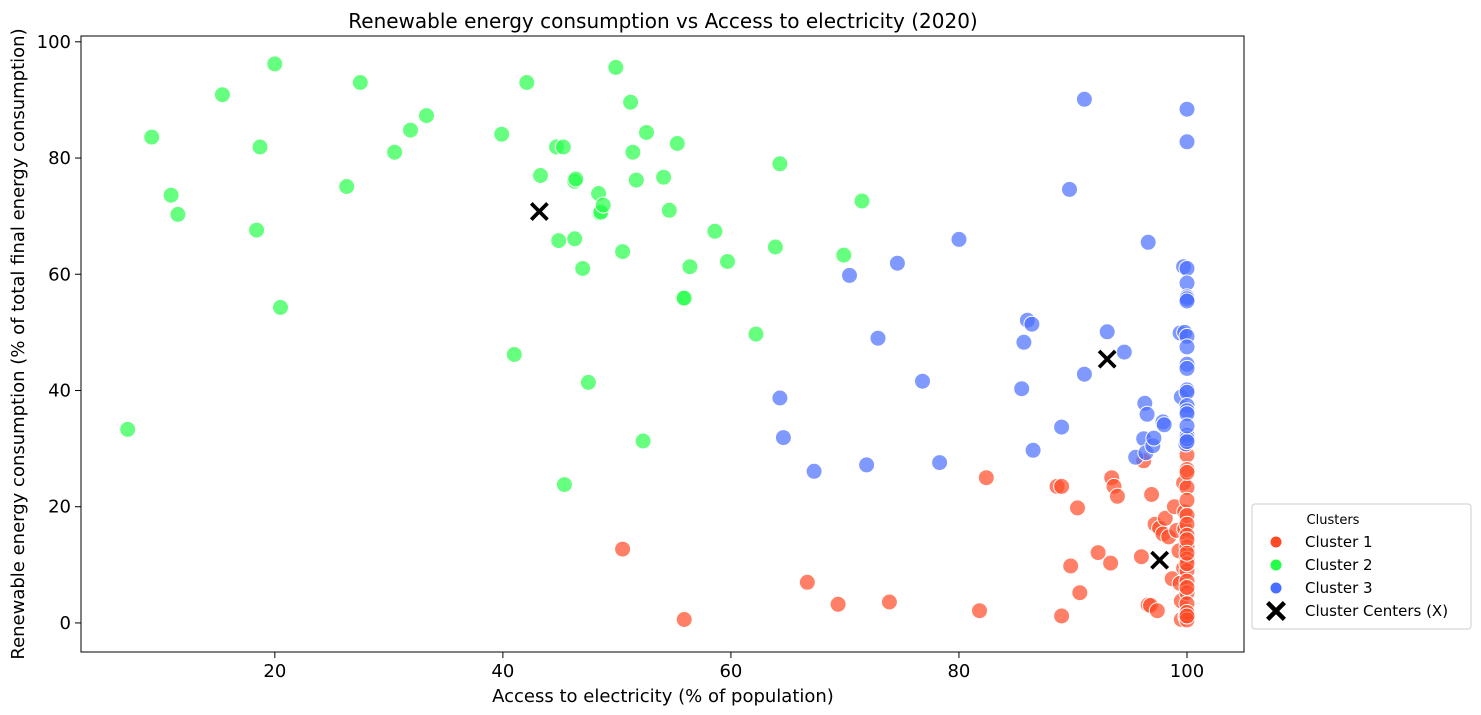  I want to click on y-tick-label: 0, so click(65, 623).